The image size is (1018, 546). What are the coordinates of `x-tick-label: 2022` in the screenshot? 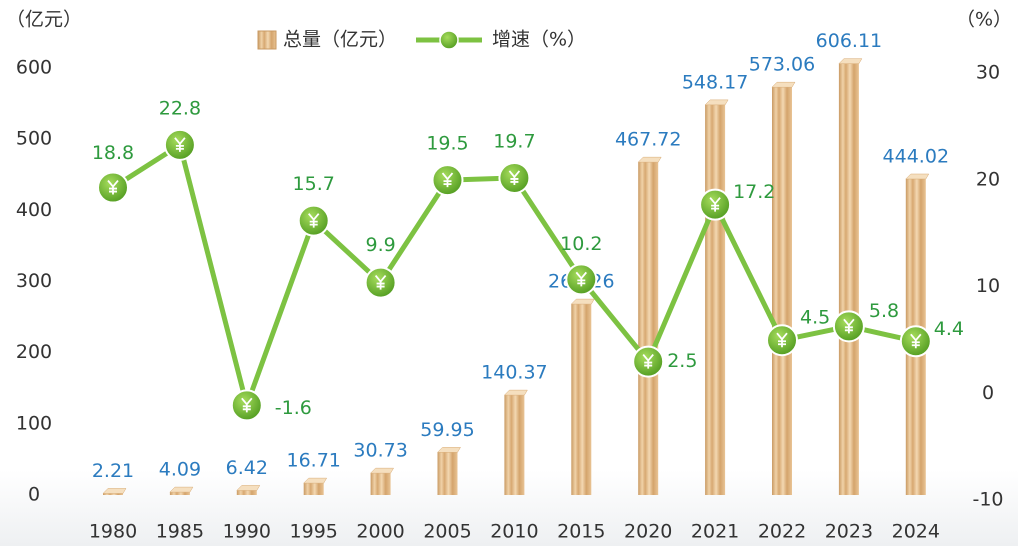 It's located at (782, 532).